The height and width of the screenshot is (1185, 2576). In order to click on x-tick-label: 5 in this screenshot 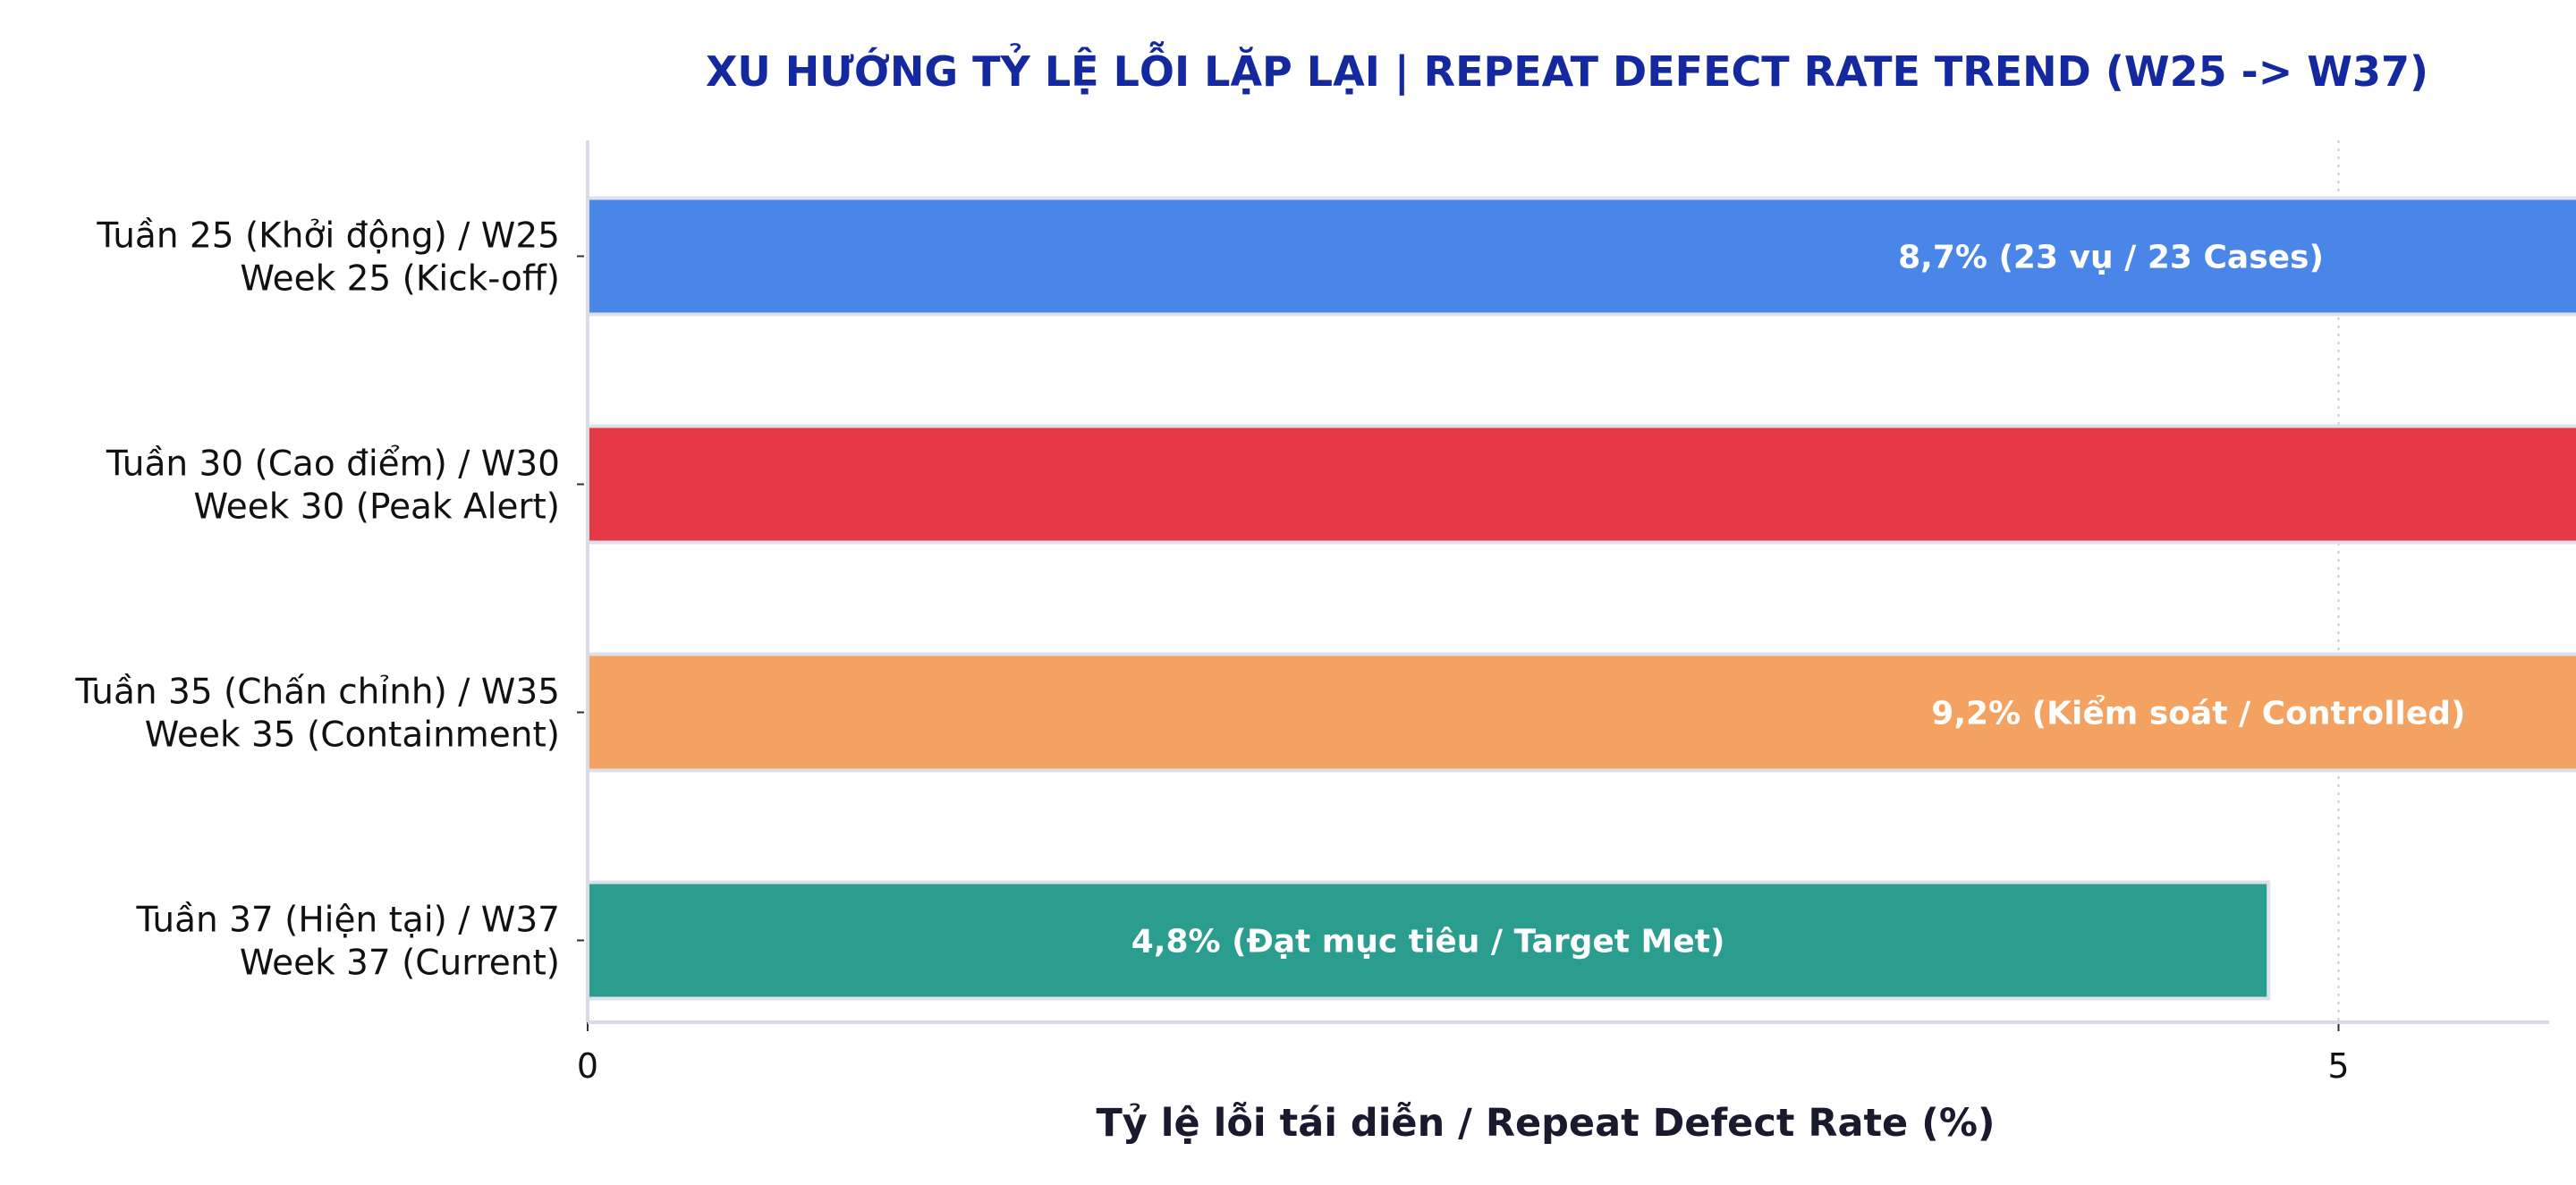, I will do `click(2338, 1066)`.